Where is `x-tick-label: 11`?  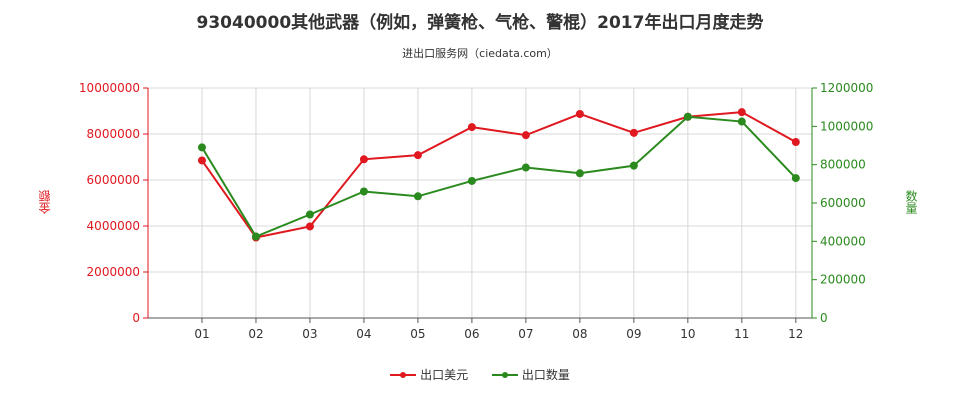
x-tick-label: 11 is located at coordinates (741, 334).